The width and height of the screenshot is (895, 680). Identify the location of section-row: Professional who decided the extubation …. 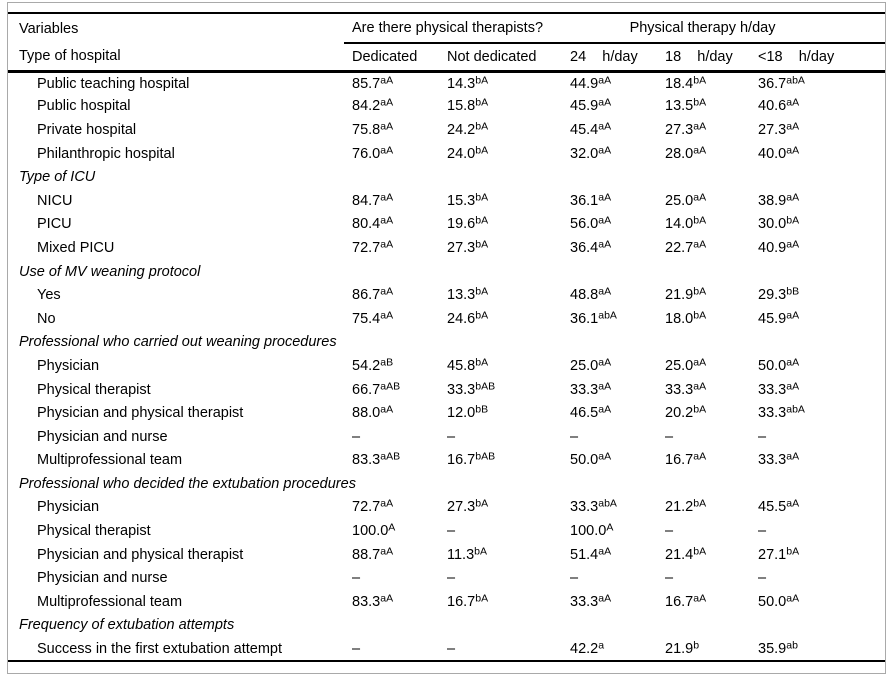
(446, 484).